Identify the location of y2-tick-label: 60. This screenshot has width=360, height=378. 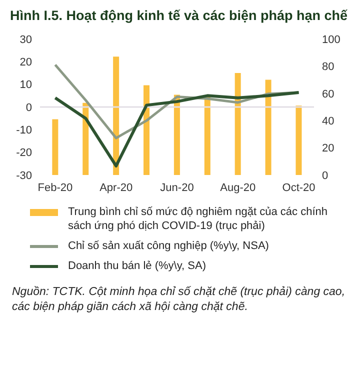
(328, 94).